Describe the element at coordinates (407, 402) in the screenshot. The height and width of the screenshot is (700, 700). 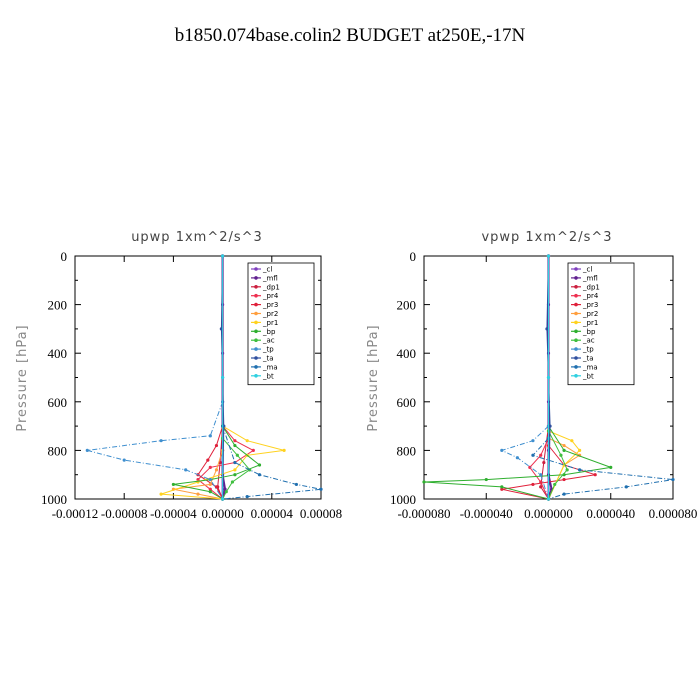
I see `y-tick-label: 600` at that location.